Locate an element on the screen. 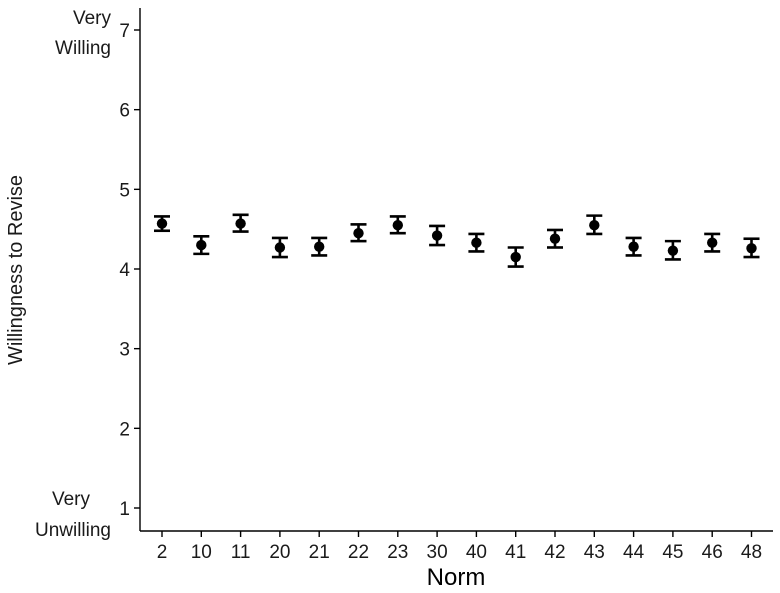 Image resolution: width=780 pixels, height=593 pixels. x-tick-label: 30 is located at coordinates (437, 552).